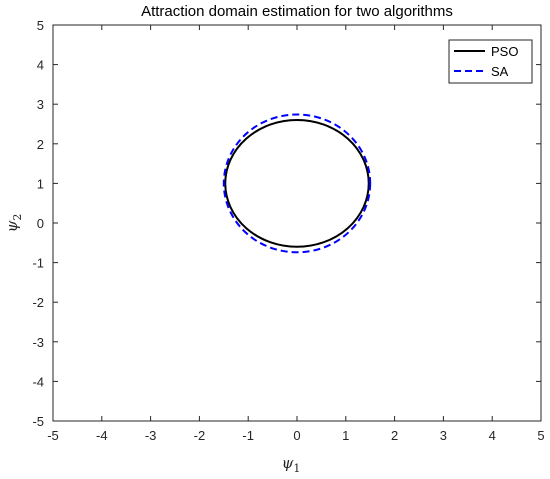 This screenshot has height=479, width=550. Describe the element at coordinates (40, 25) in the screenshot. I see `y-tick-label: 5` at that location.